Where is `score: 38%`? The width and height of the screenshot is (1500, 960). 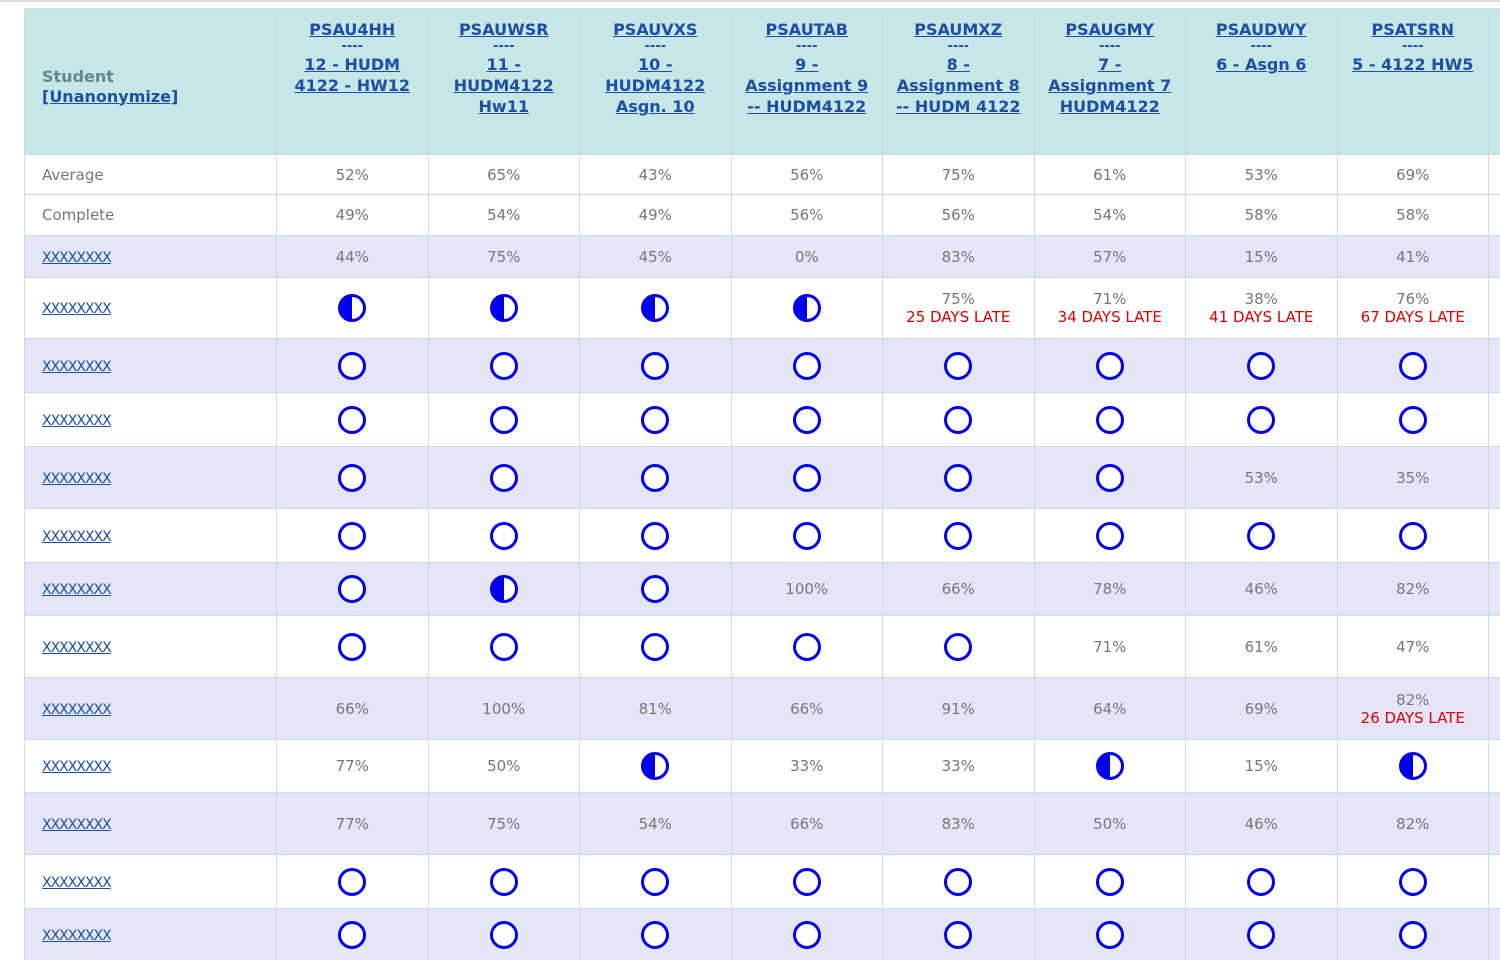 score: 38% is located at coordinates (1261, 299).